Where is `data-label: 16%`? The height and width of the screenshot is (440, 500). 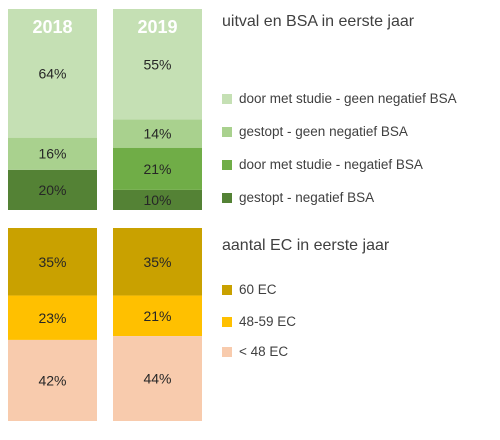
data-label: 16% is located at coordinates (52, 154).